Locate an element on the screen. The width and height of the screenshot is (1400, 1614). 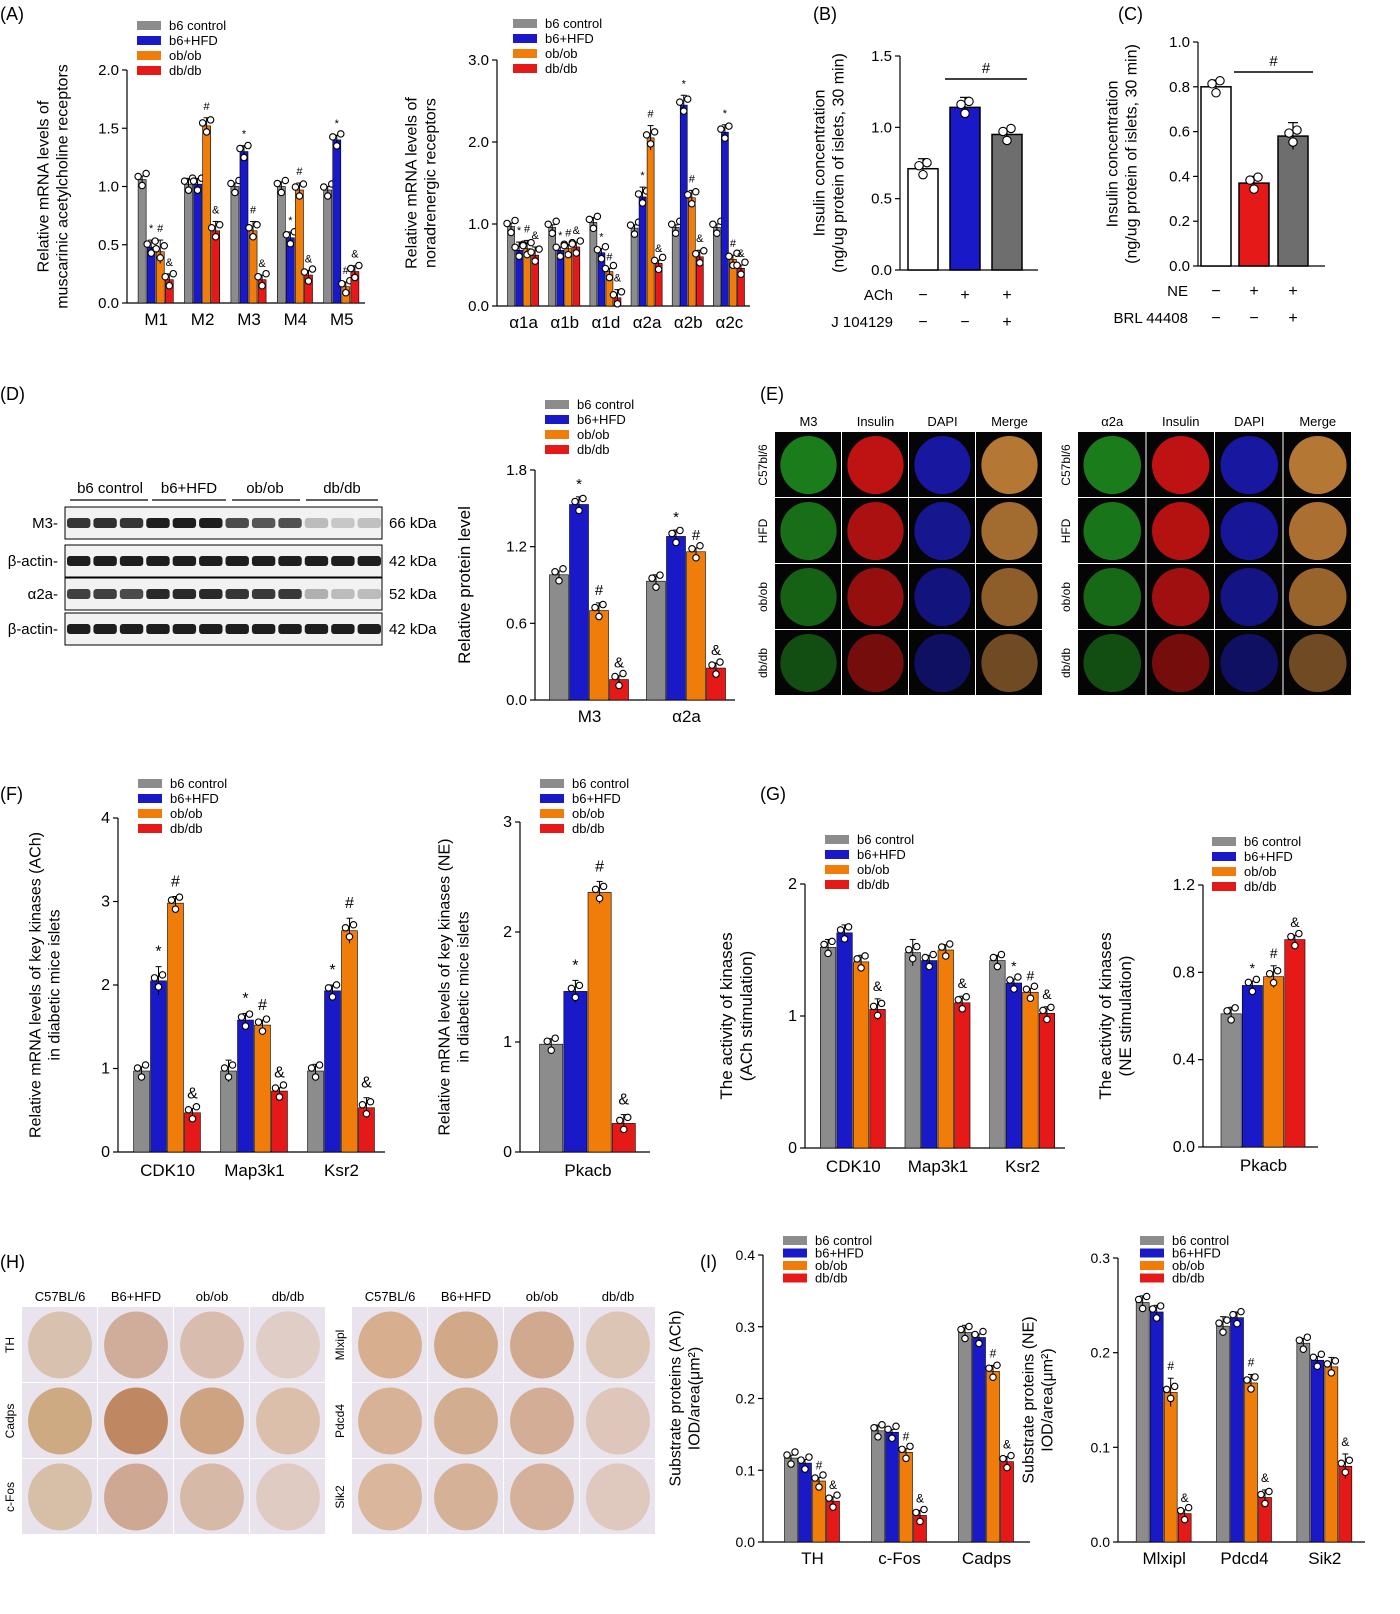
x-tick-label-2: M2 is located at coordinates (203, 319).